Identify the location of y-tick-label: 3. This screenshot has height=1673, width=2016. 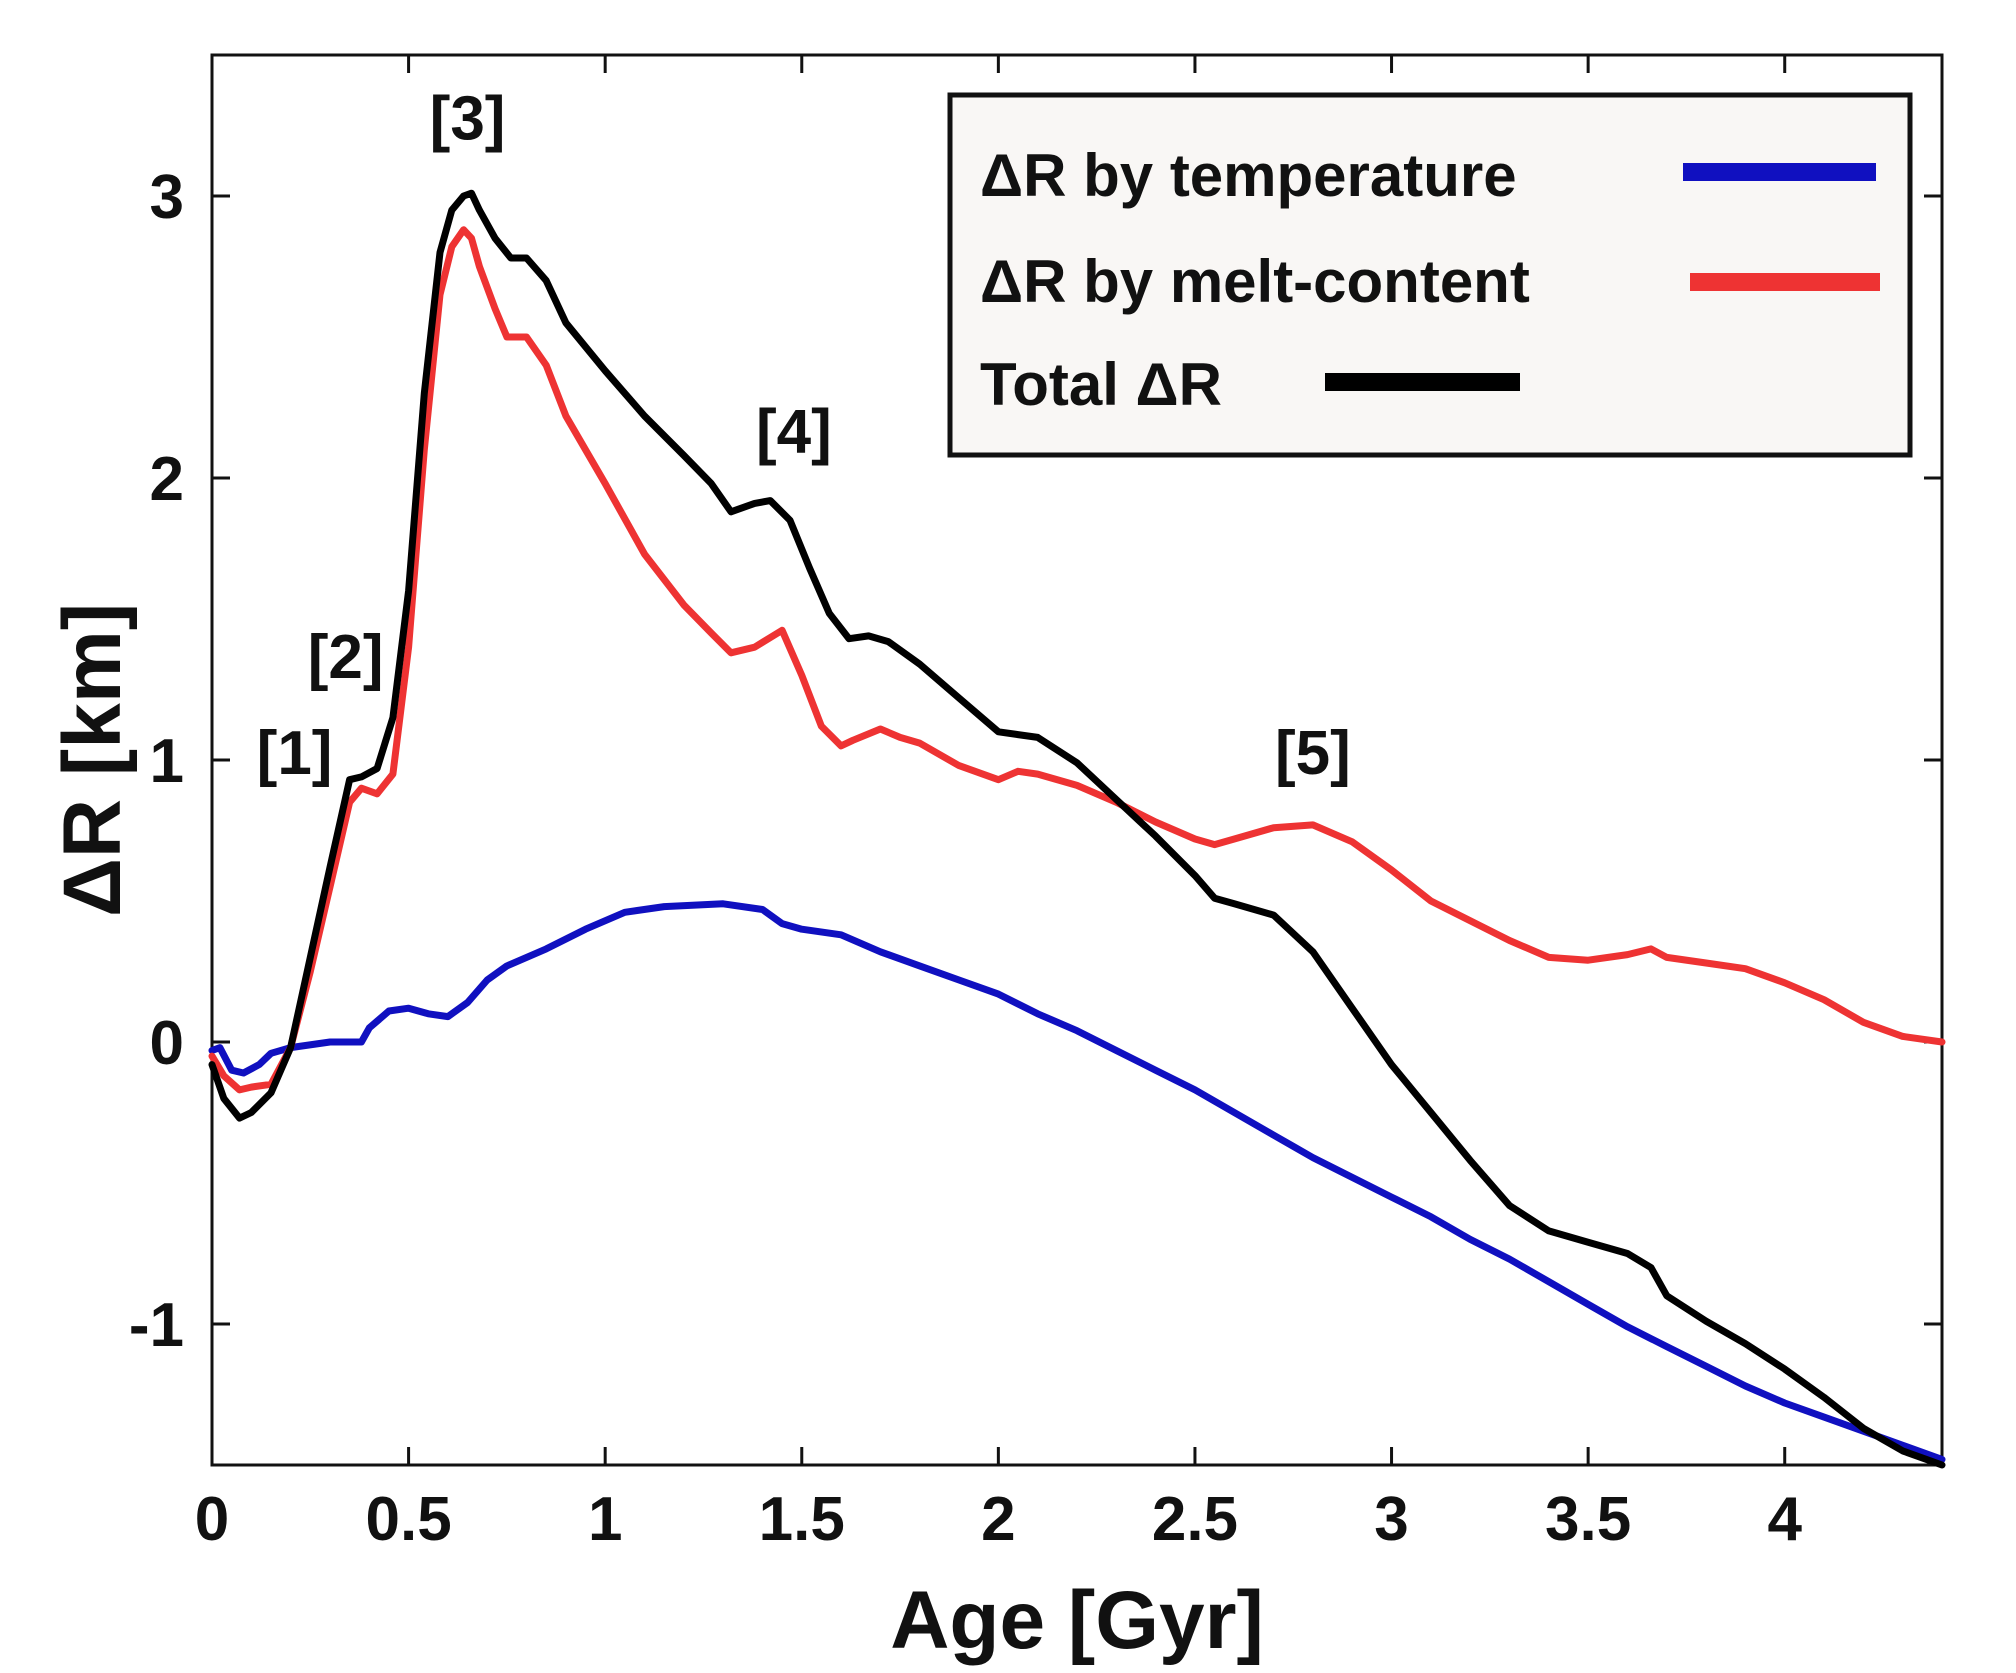
(167, 197).